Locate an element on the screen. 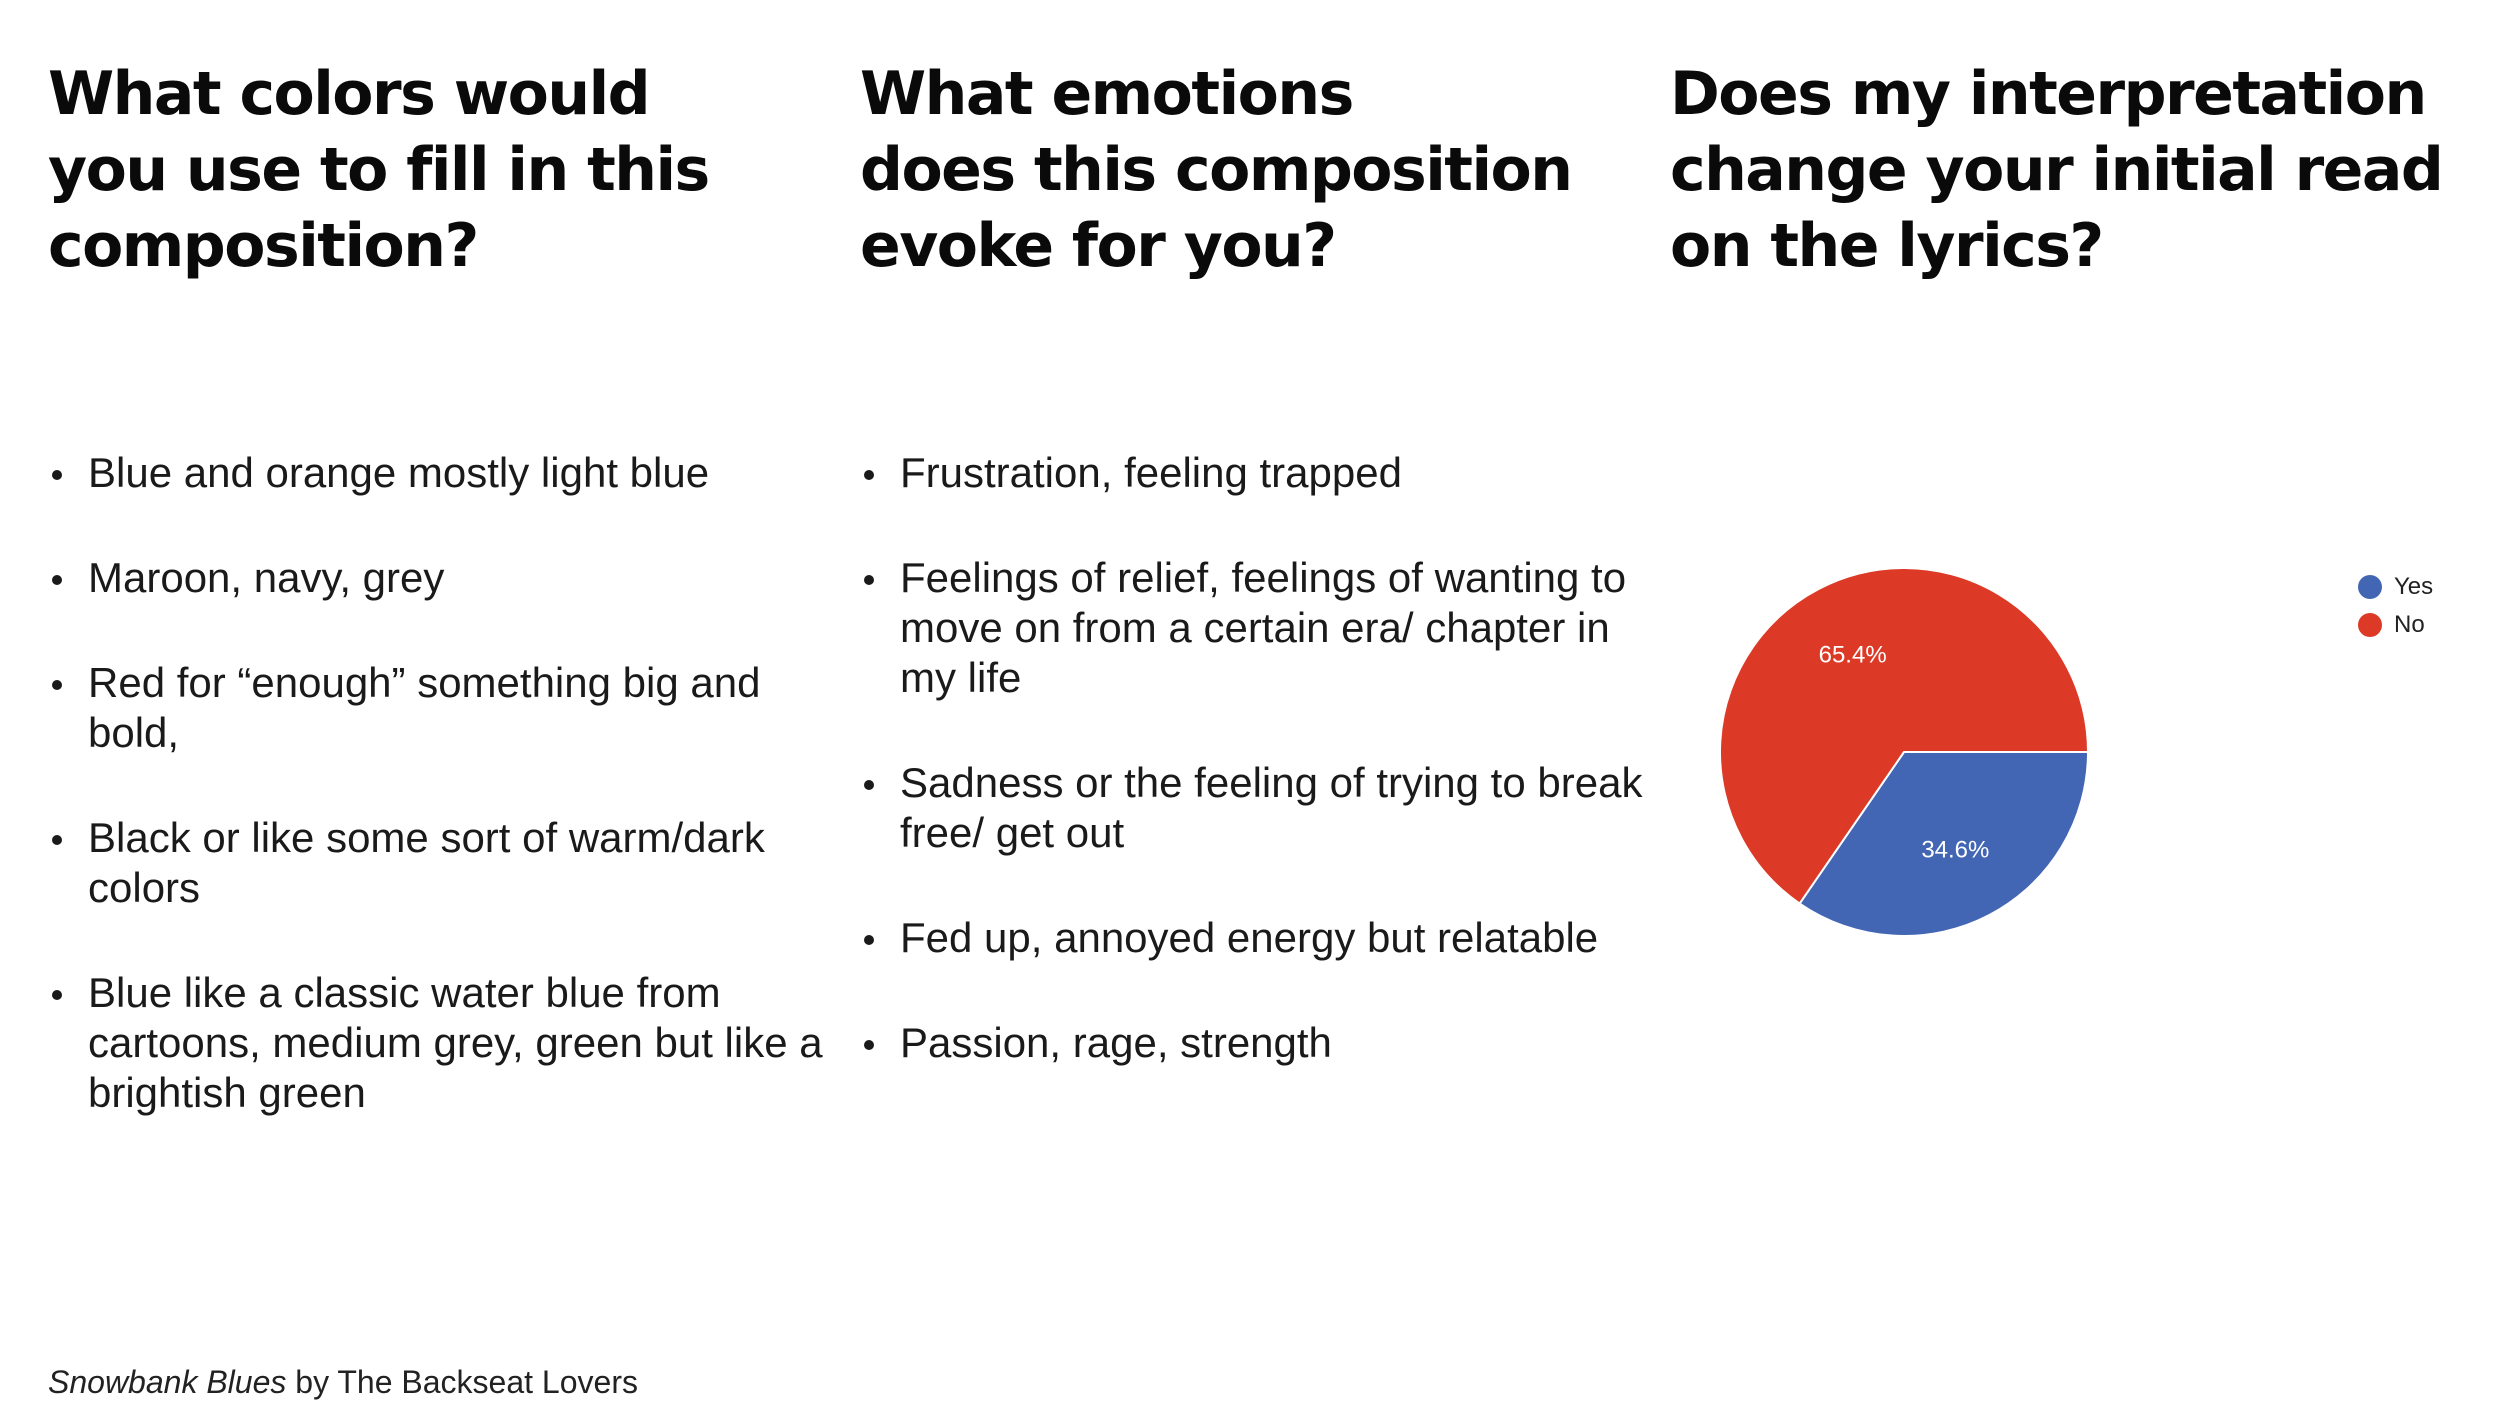 The width and height of the screenshot is (2500, 1406). list-item-text: Passion, rage, strength is located at coordinates (1116, 1042).